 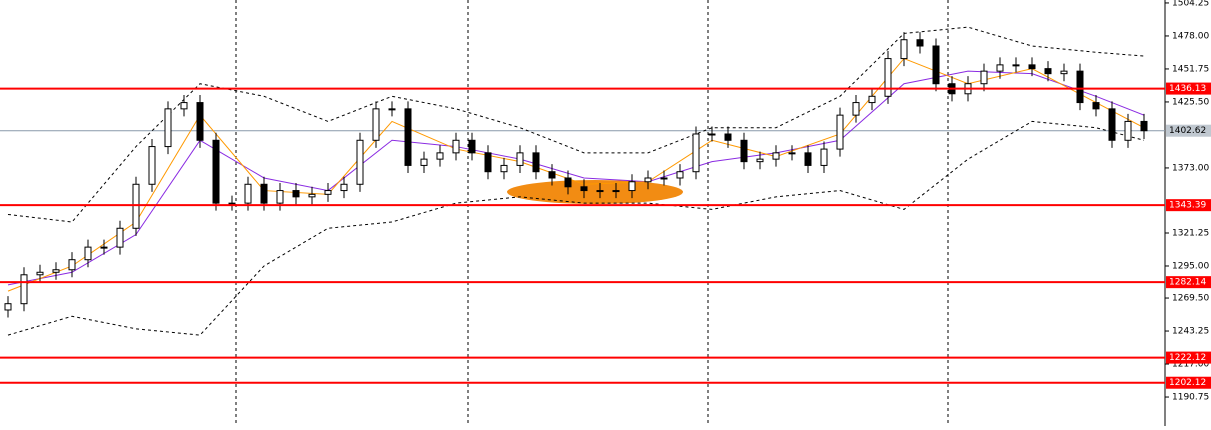 I want to click on y-tick-label: 1373.00, so click(x=1190, y=168).